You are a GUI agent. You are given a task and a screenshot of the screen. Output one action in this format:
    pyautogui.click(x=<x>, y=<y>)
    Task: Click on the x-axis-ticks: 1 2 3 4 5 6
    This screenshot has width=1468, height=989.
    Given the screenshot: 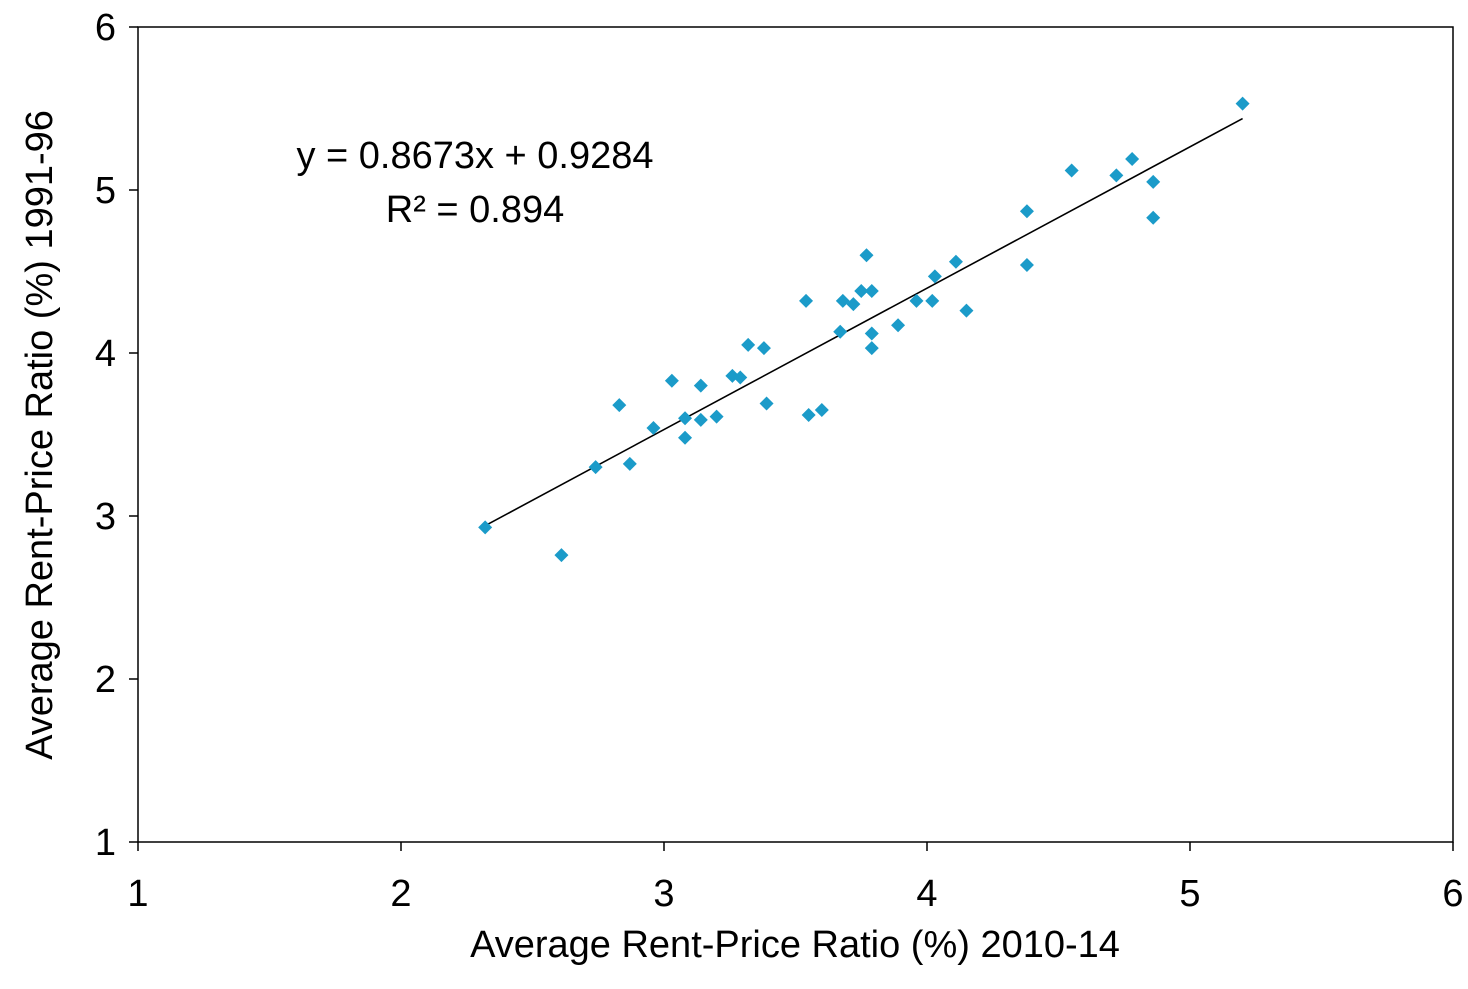 What is the action you would take?
    pyautogui.click(x=795, y=878)
    